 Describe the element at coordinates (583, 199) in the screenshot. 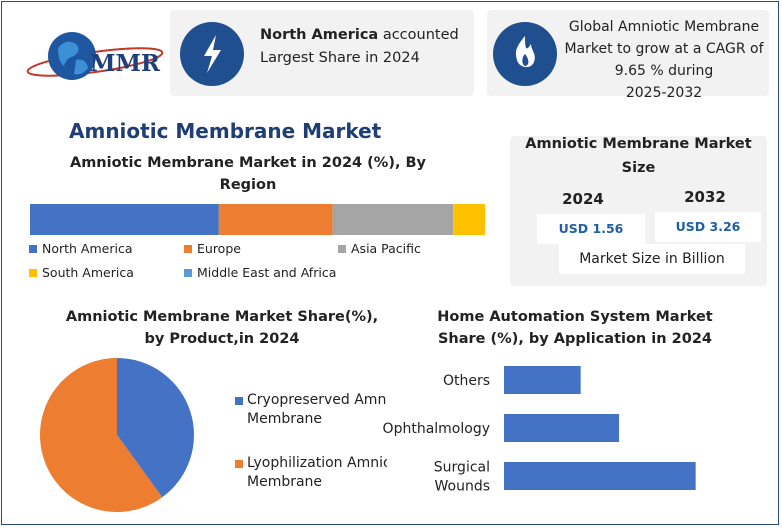

I see `size-year-2024: 2024` at that location.